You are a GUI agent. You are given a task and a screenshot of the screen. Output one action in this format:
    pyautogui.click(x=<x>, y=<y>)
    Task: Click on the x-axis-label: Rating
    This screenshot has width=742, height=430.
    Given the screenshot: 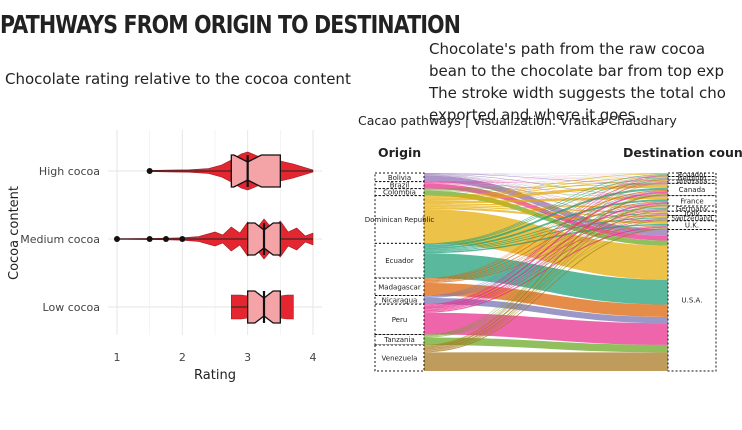 What is the action you would take?
    pyautogui.click(x=215, y=375)
    